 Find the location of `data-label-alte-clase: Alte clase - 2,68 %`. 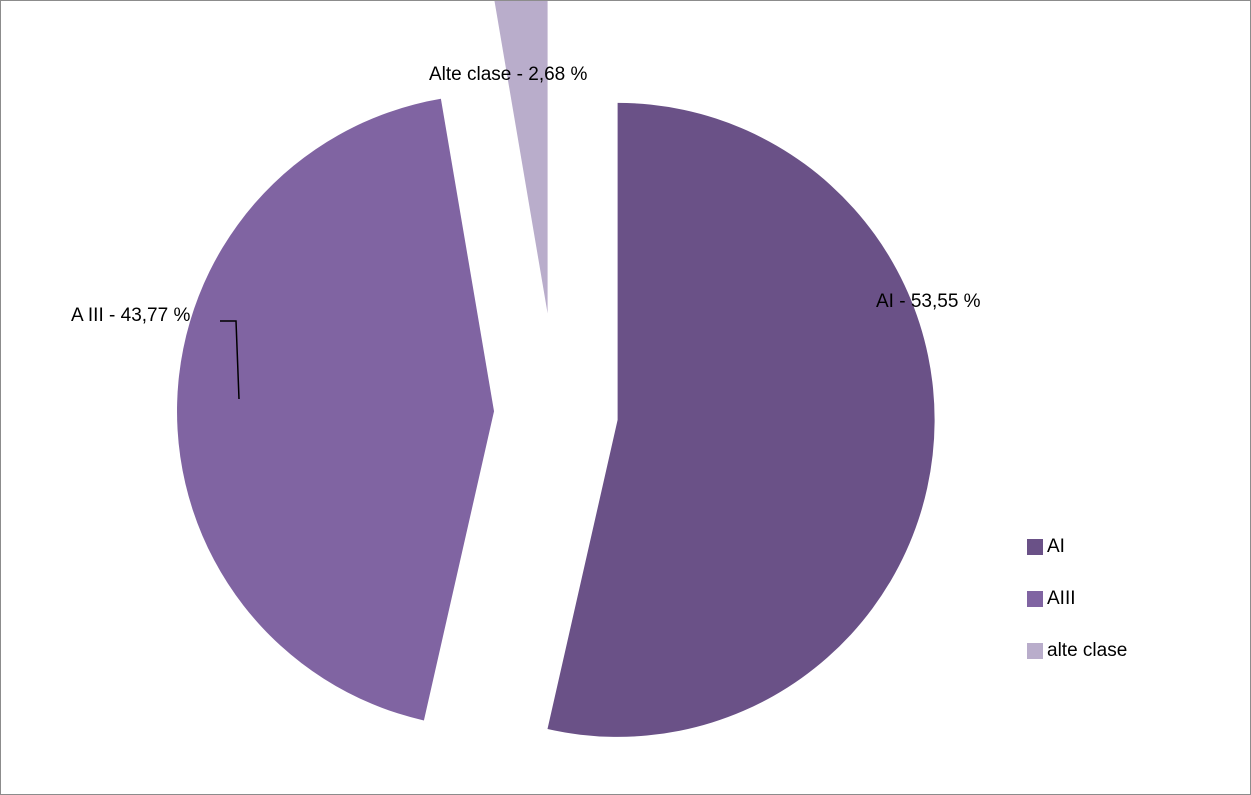

data-label-alte-clase: Alte clase - 2,68 % is located at coordinates (508, 74).